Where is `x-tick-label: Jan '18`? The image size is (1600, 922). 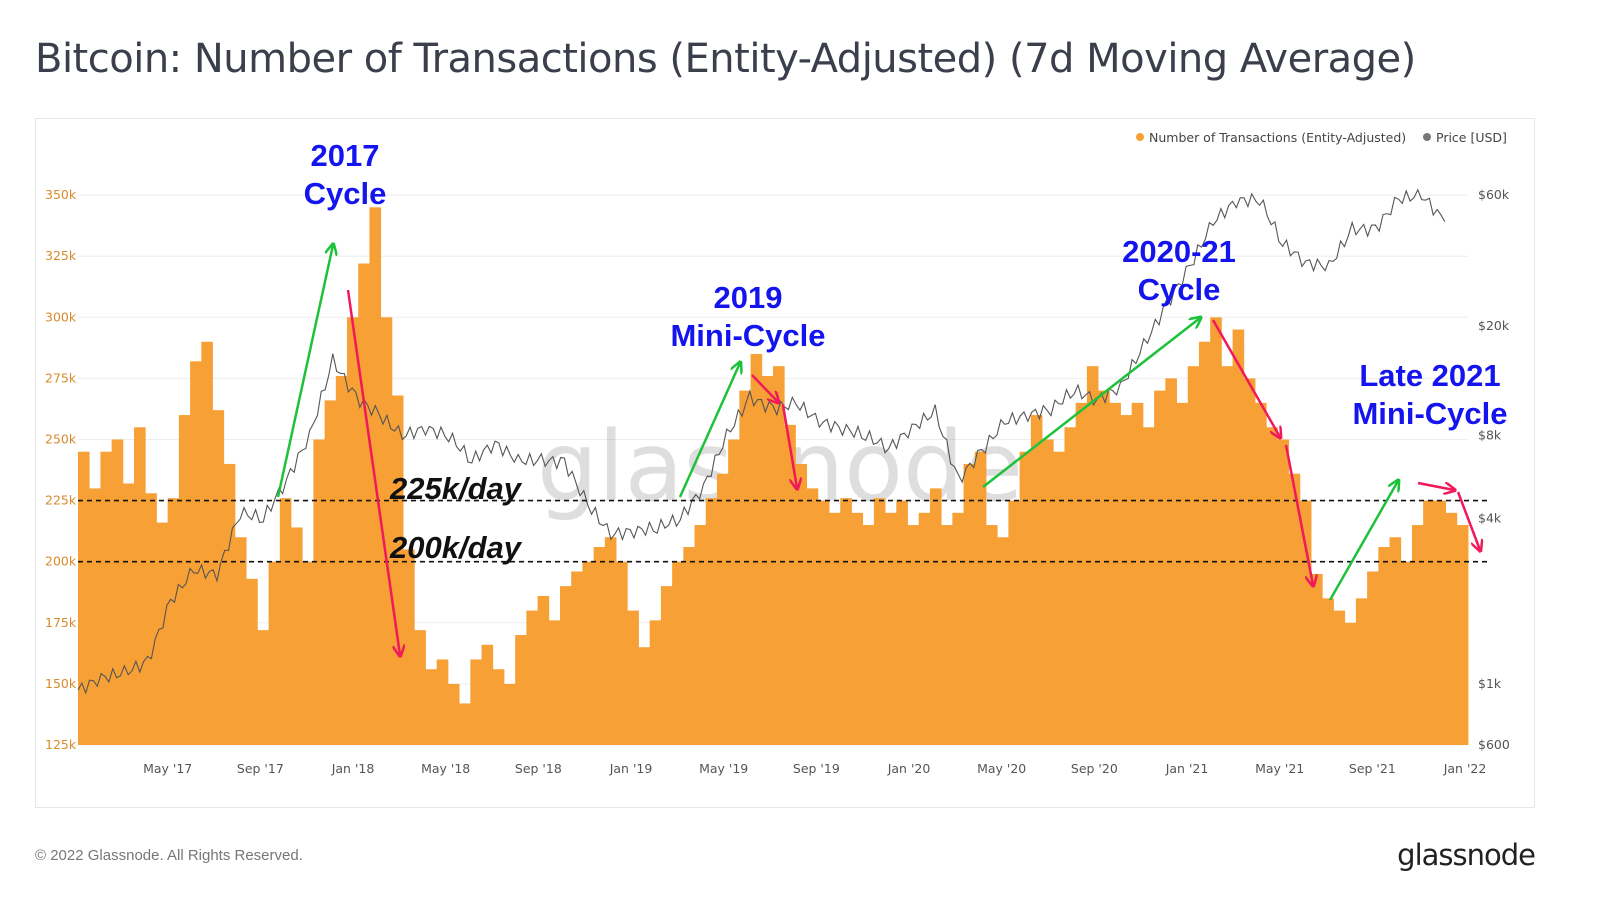 x-tick-label: Jan '18 is located at coordinates (353, 768).